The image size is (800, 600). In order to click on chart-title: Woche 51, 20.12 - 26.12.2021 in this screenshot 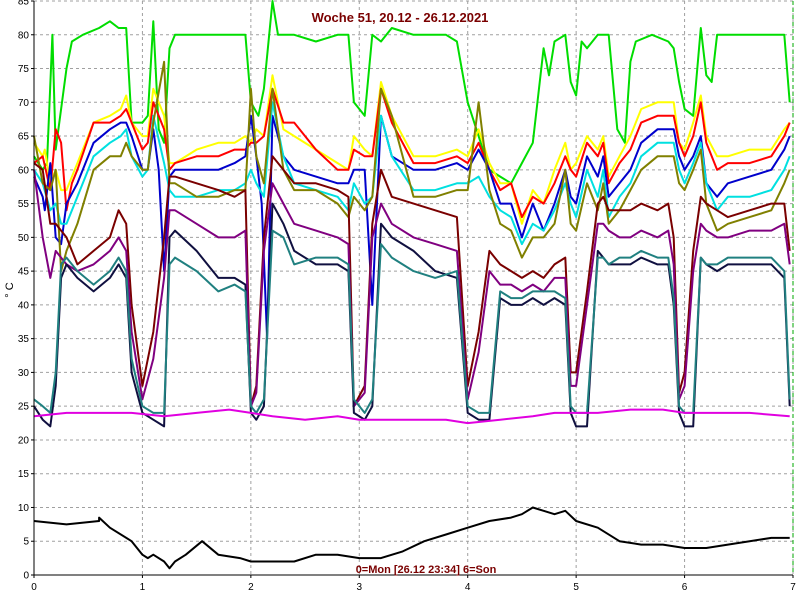, I will do `click(400, 17)`.